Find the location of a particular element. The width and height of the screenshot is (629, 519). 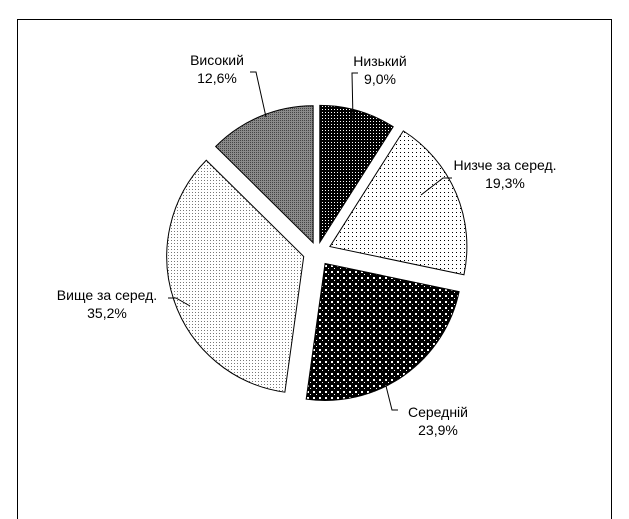

slice-label-name: Низький is located at coordinates (379, 61).